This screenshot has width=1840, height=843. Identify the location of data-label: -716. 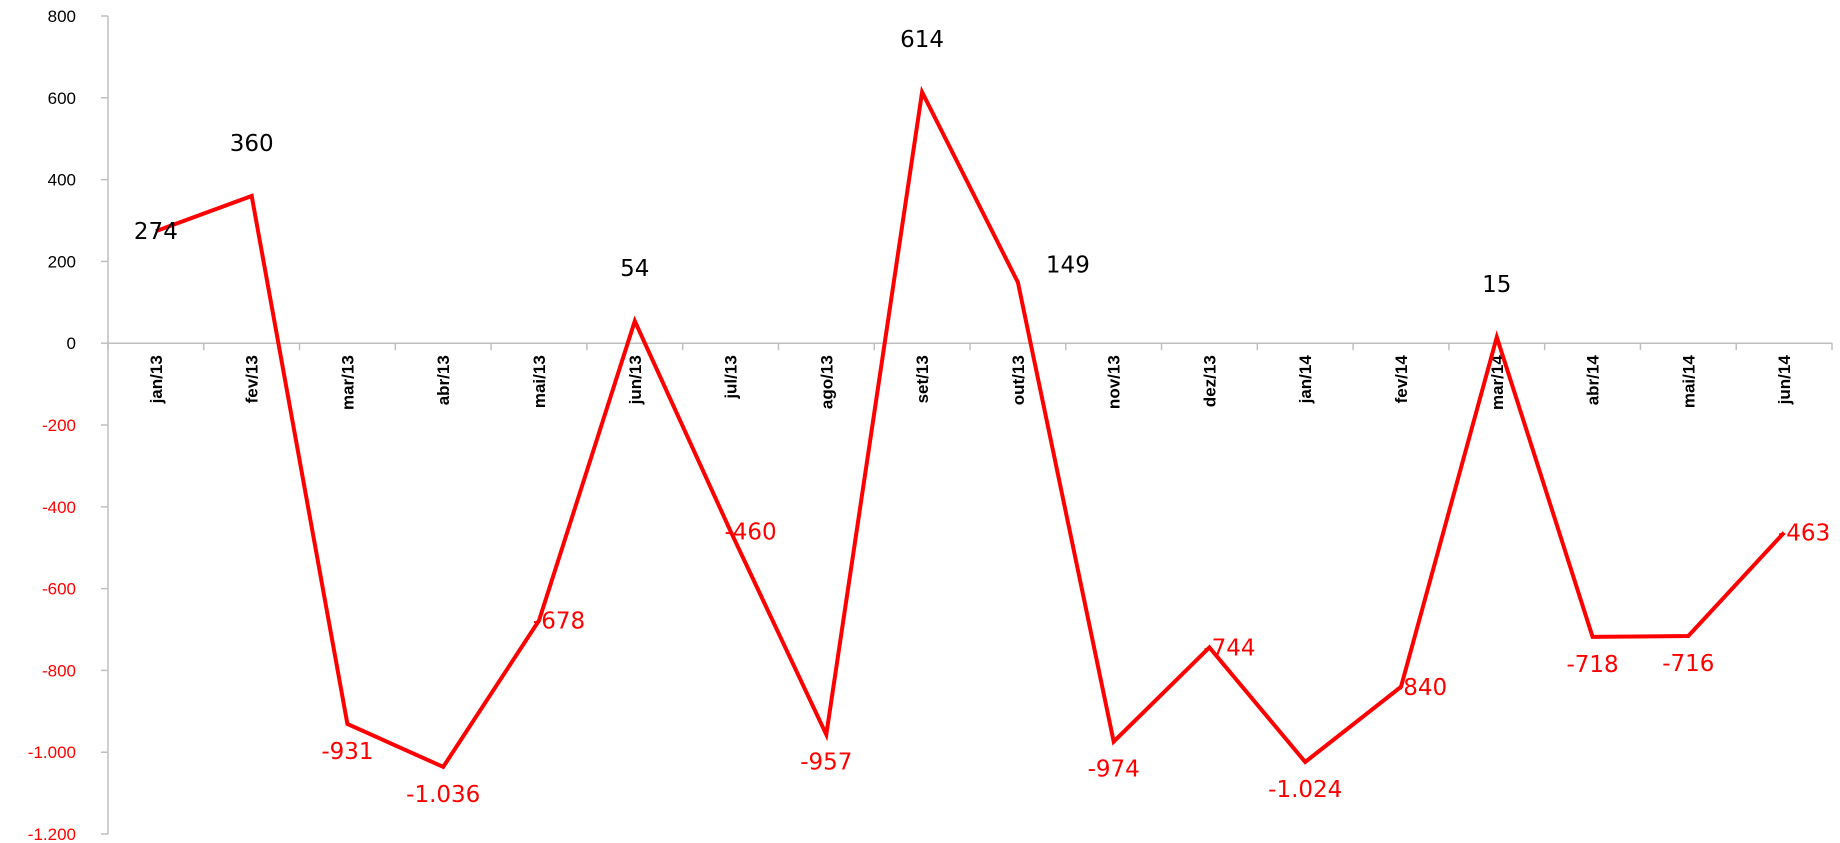
(1688, 664).